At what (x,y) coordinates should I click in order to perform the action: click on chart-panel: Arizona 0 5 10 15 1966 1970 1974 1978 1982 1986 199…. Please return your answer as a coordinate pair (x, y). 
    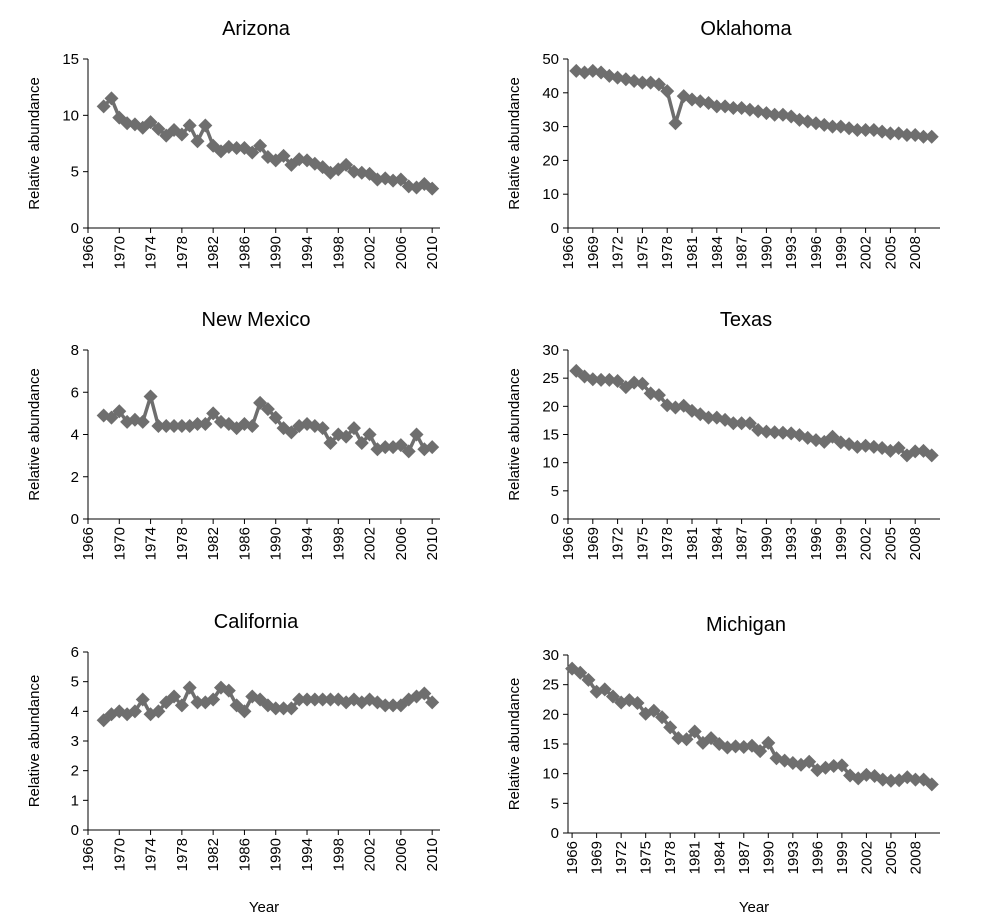
    Looking at the image, I should click on (233, 143).